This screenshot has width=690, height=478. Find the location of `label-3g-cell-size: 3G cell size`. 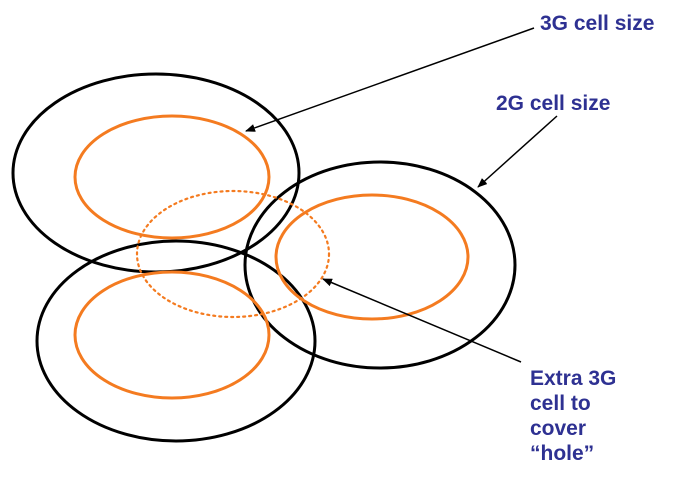

label-3g-cell-size: 3G cell size is located at coordinates (597, 23).